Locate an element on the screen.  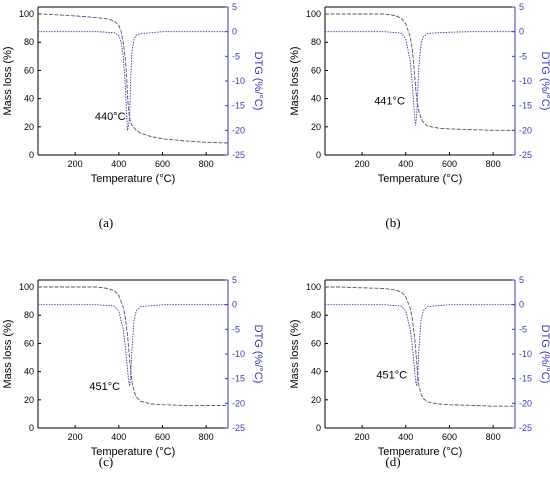
panel-label-c: (c) is located at coordinates (106, 461).